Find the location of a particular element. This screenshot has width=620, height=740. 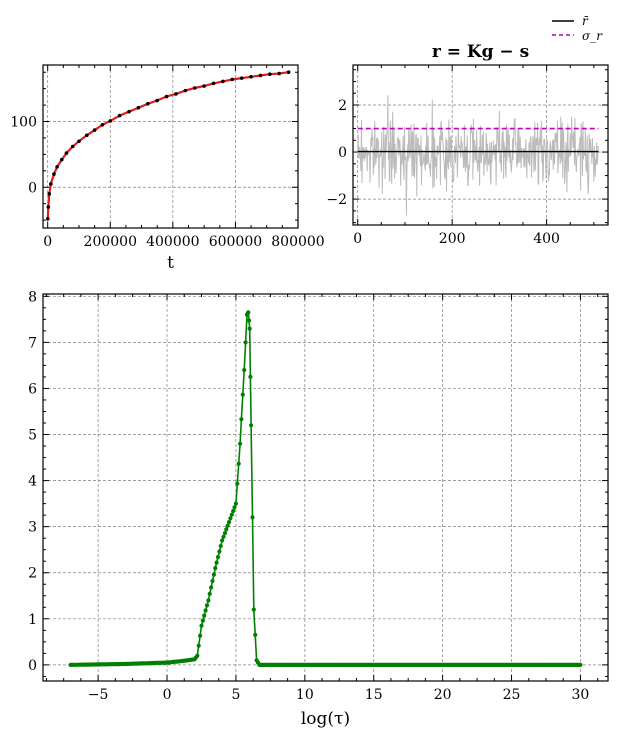

x-tick-label: 25 is located at coordinates (512, 695).